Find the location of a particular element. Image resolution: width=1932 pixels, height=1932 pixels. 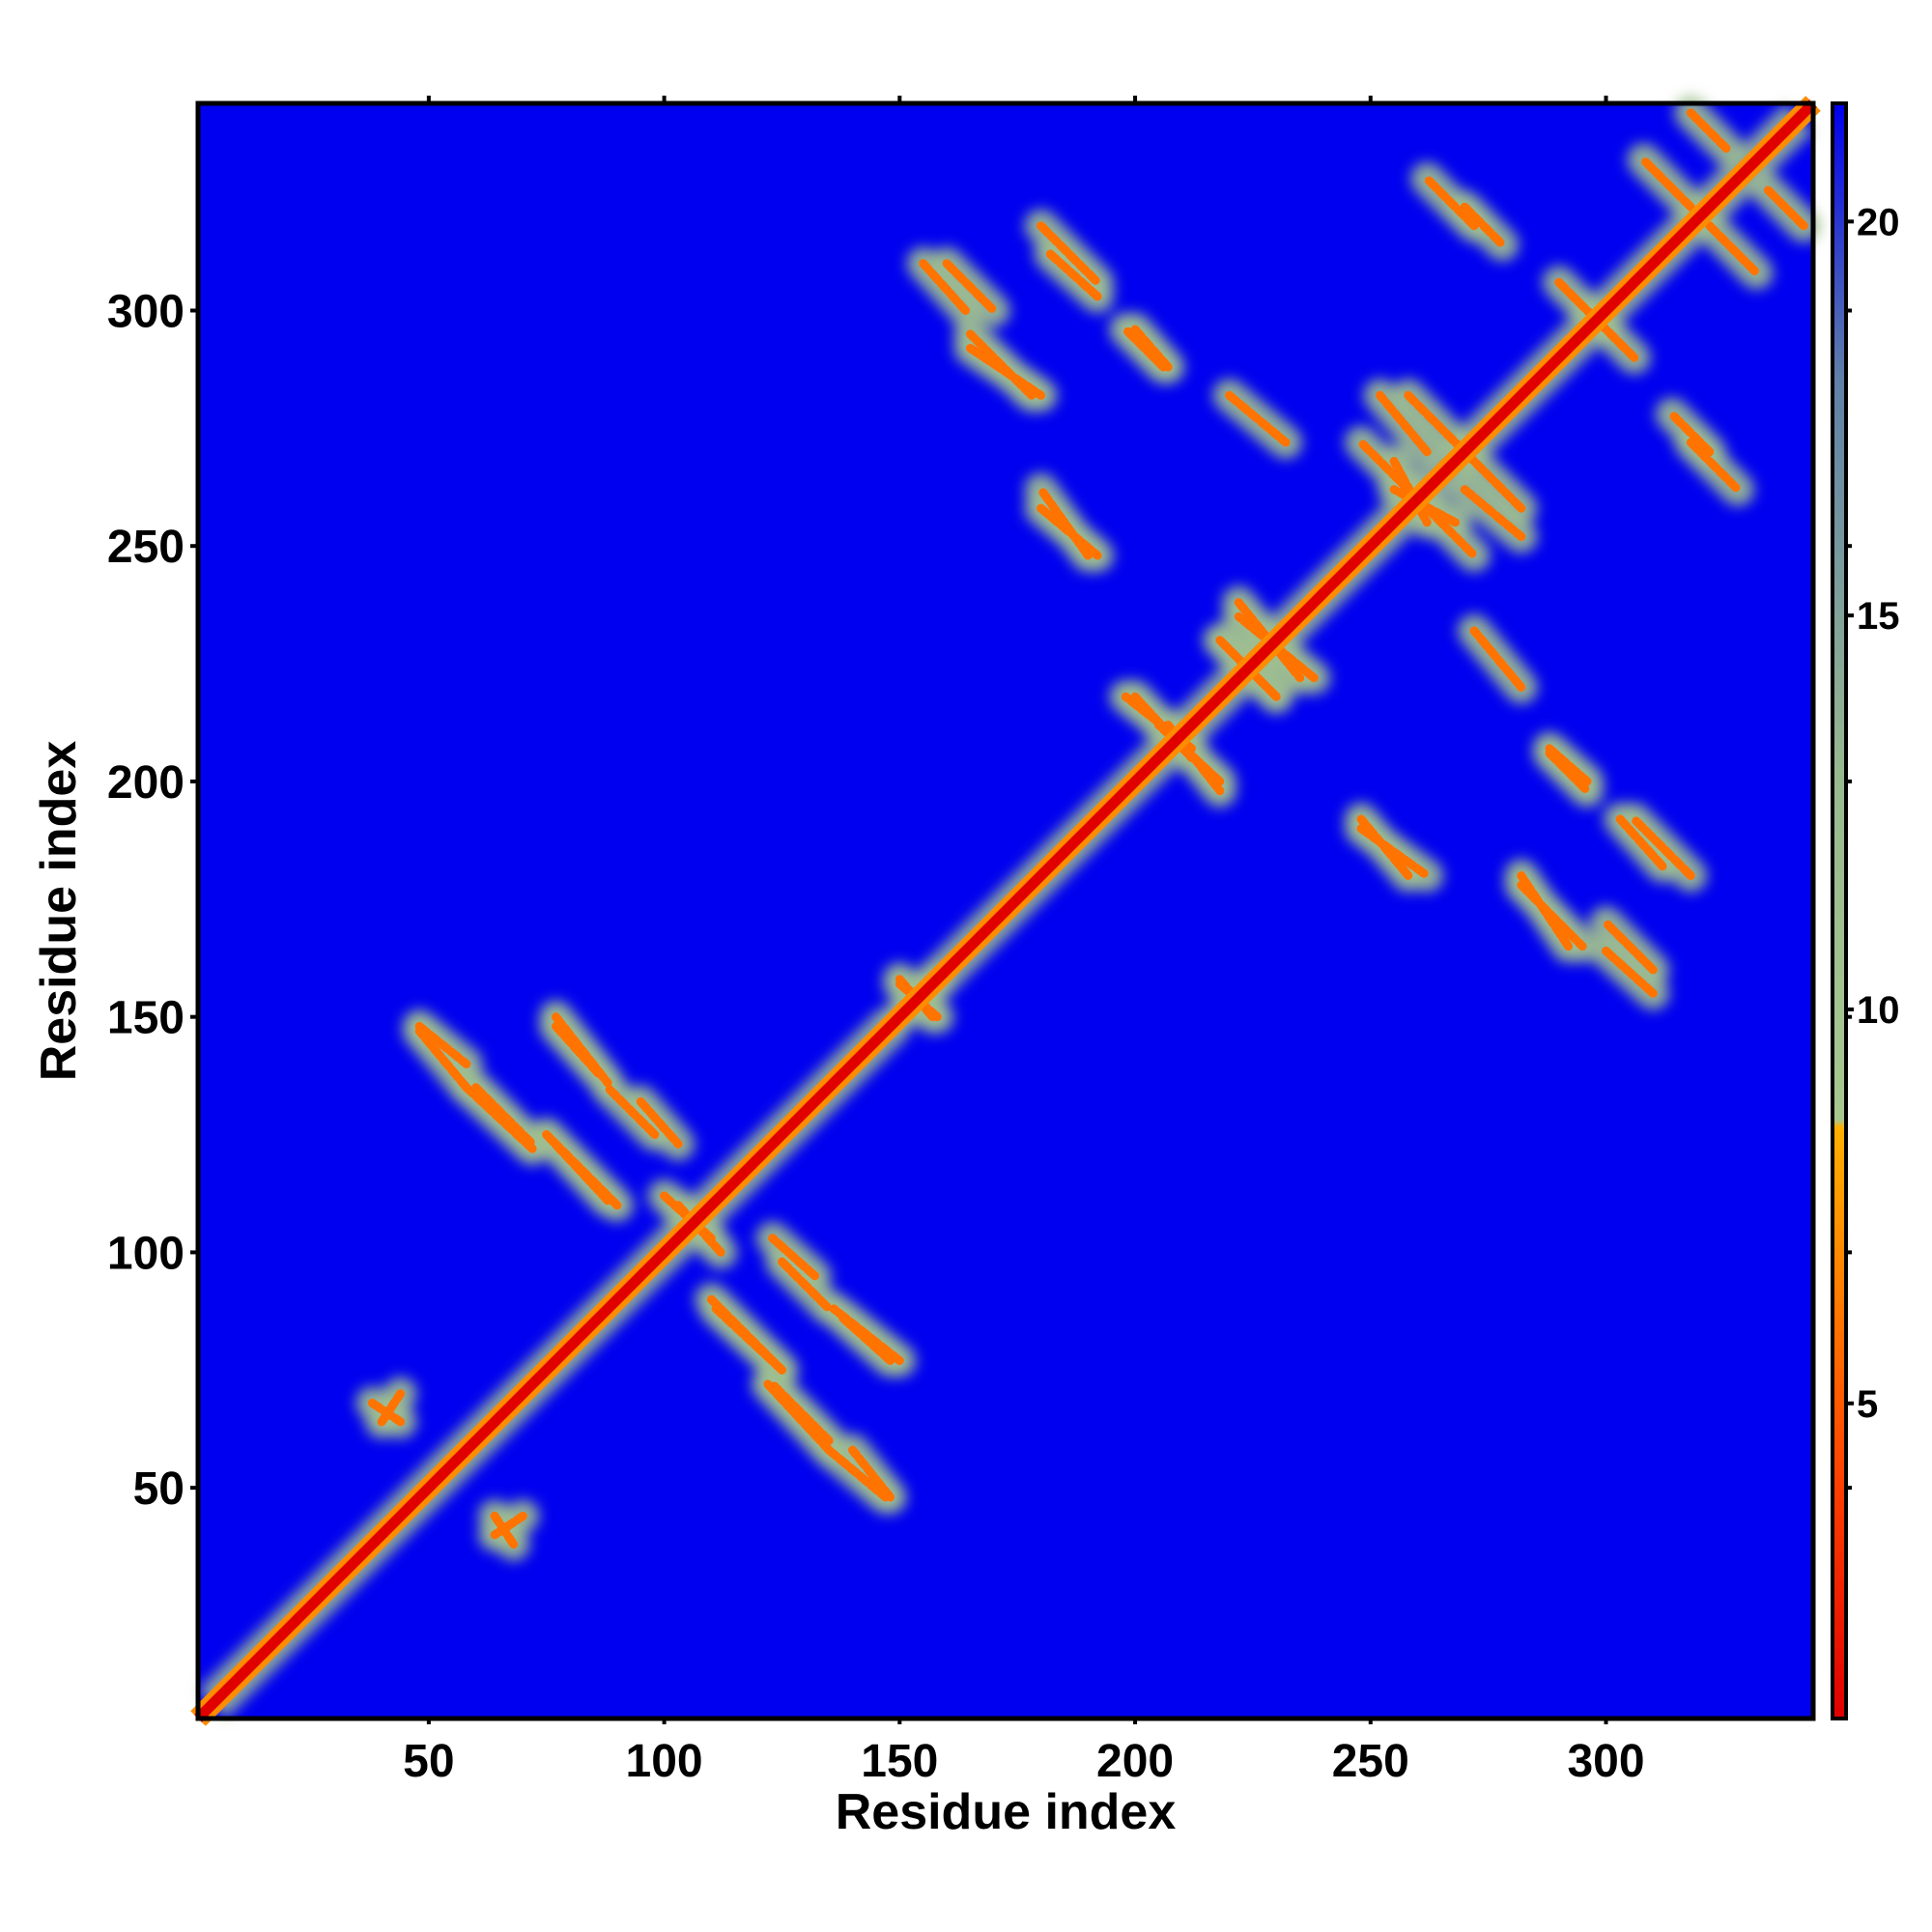

x-tick-label: 300 is located at coordinates (1605, 1761).